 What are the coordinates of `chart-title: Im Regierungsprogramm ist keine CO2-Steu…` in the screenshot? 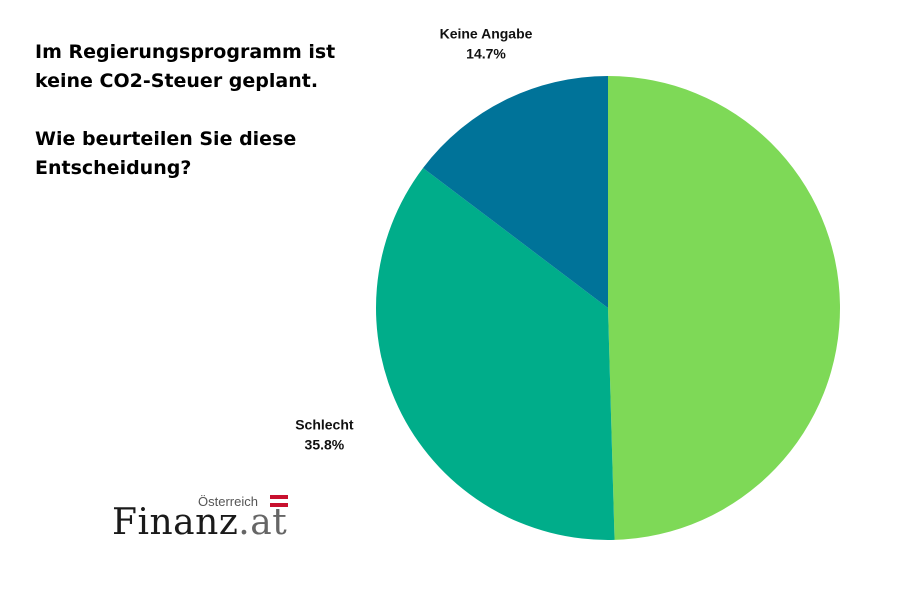 It's located at (200, 110).